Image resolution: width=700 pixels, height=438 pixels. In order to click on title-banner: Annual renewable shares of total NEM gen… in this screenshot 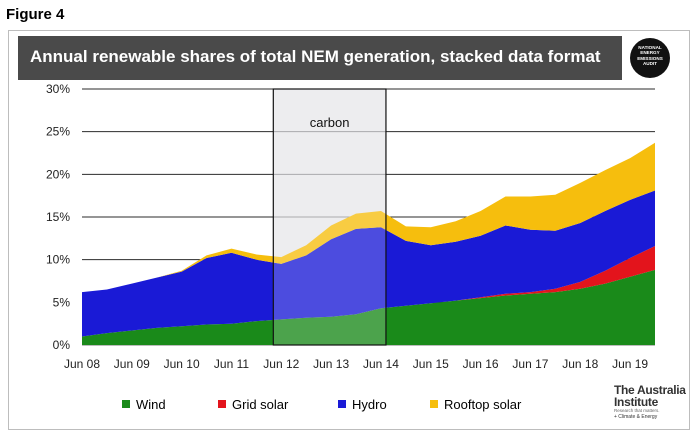, I will do `click(350, 58)`.